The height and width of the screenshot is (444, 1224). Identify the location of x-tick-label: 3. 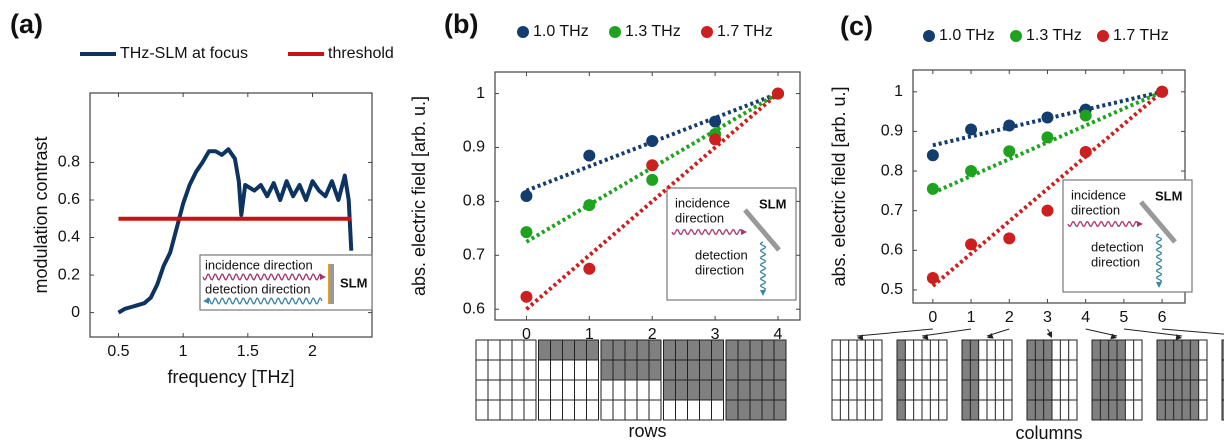
(715, 334).